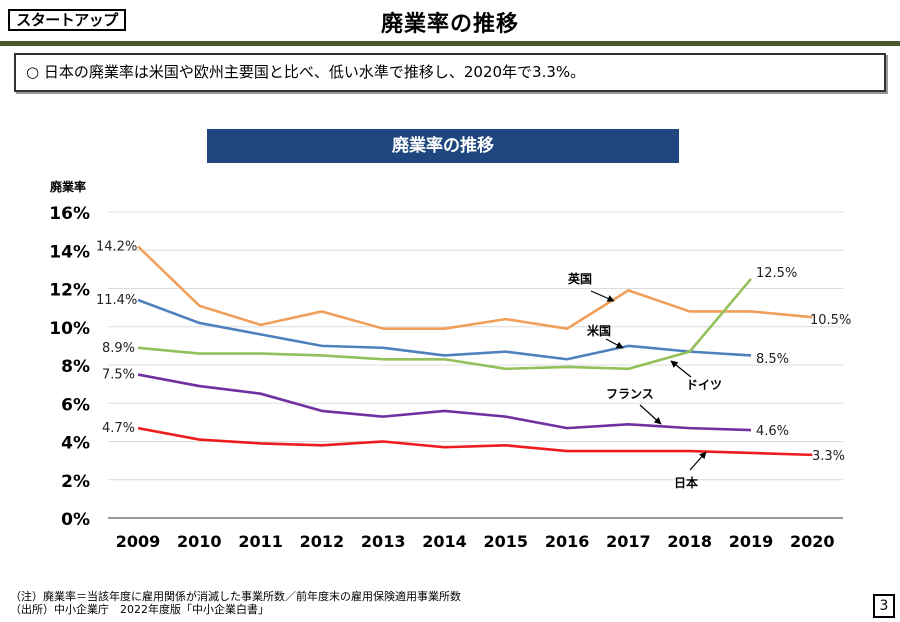  What do you see at coordinates (772, 431) in the screenshot?
I see `end-value-label: 4.6%` at bounding box center [772, 431].